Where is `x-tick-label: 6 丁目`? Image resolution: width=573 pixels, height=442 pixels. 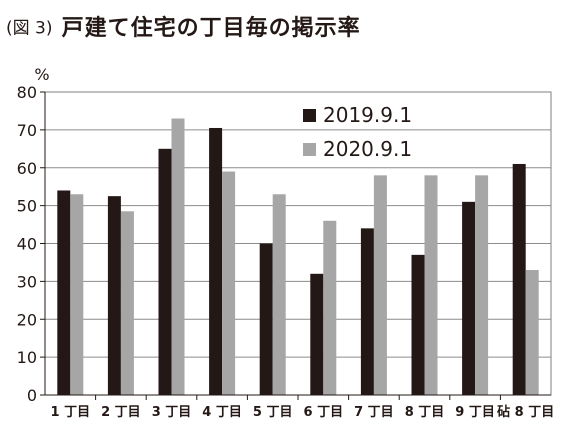
x-tick-label: 6 丁目 is located at coordinates (324, 412).